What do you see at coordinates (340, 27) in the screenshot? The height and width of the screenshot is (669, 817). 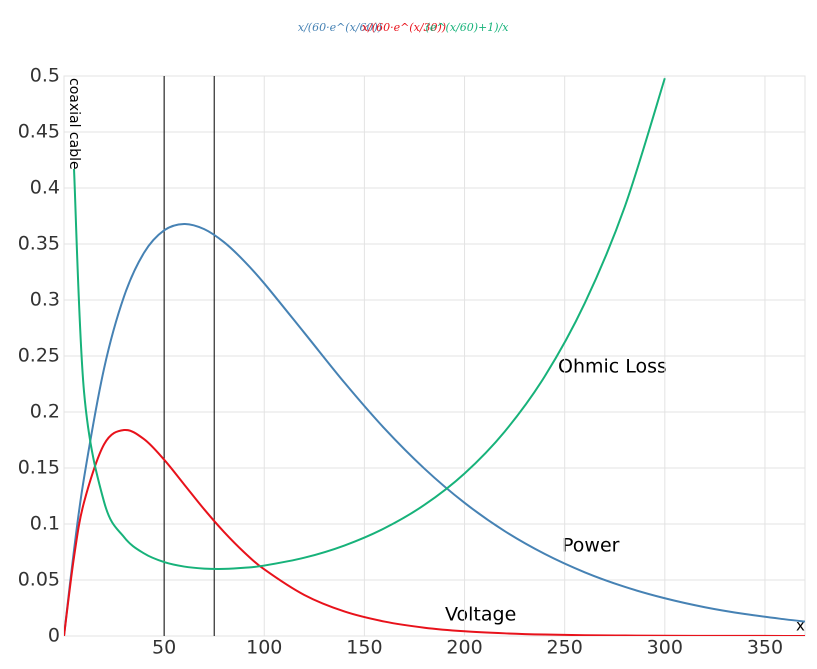 I see `legend-entry: x/(60·e^(x/60))` at bounding box center [340, 27].